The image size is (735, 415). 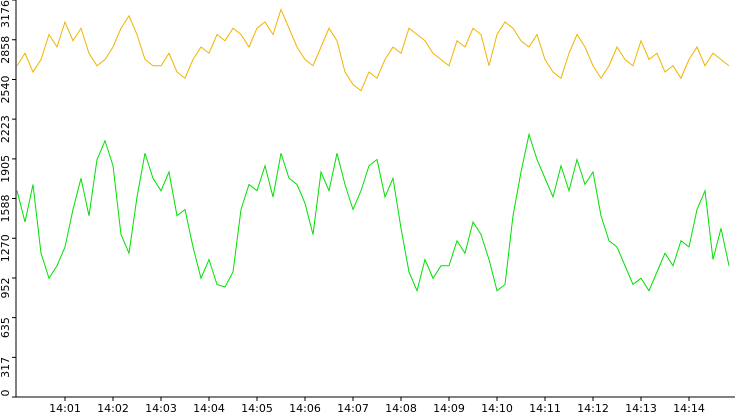 What do you see at coordinates (593, 408) in the screenshot?
I see `x-tick-label: 14:12` at bounding box center [593, 408].